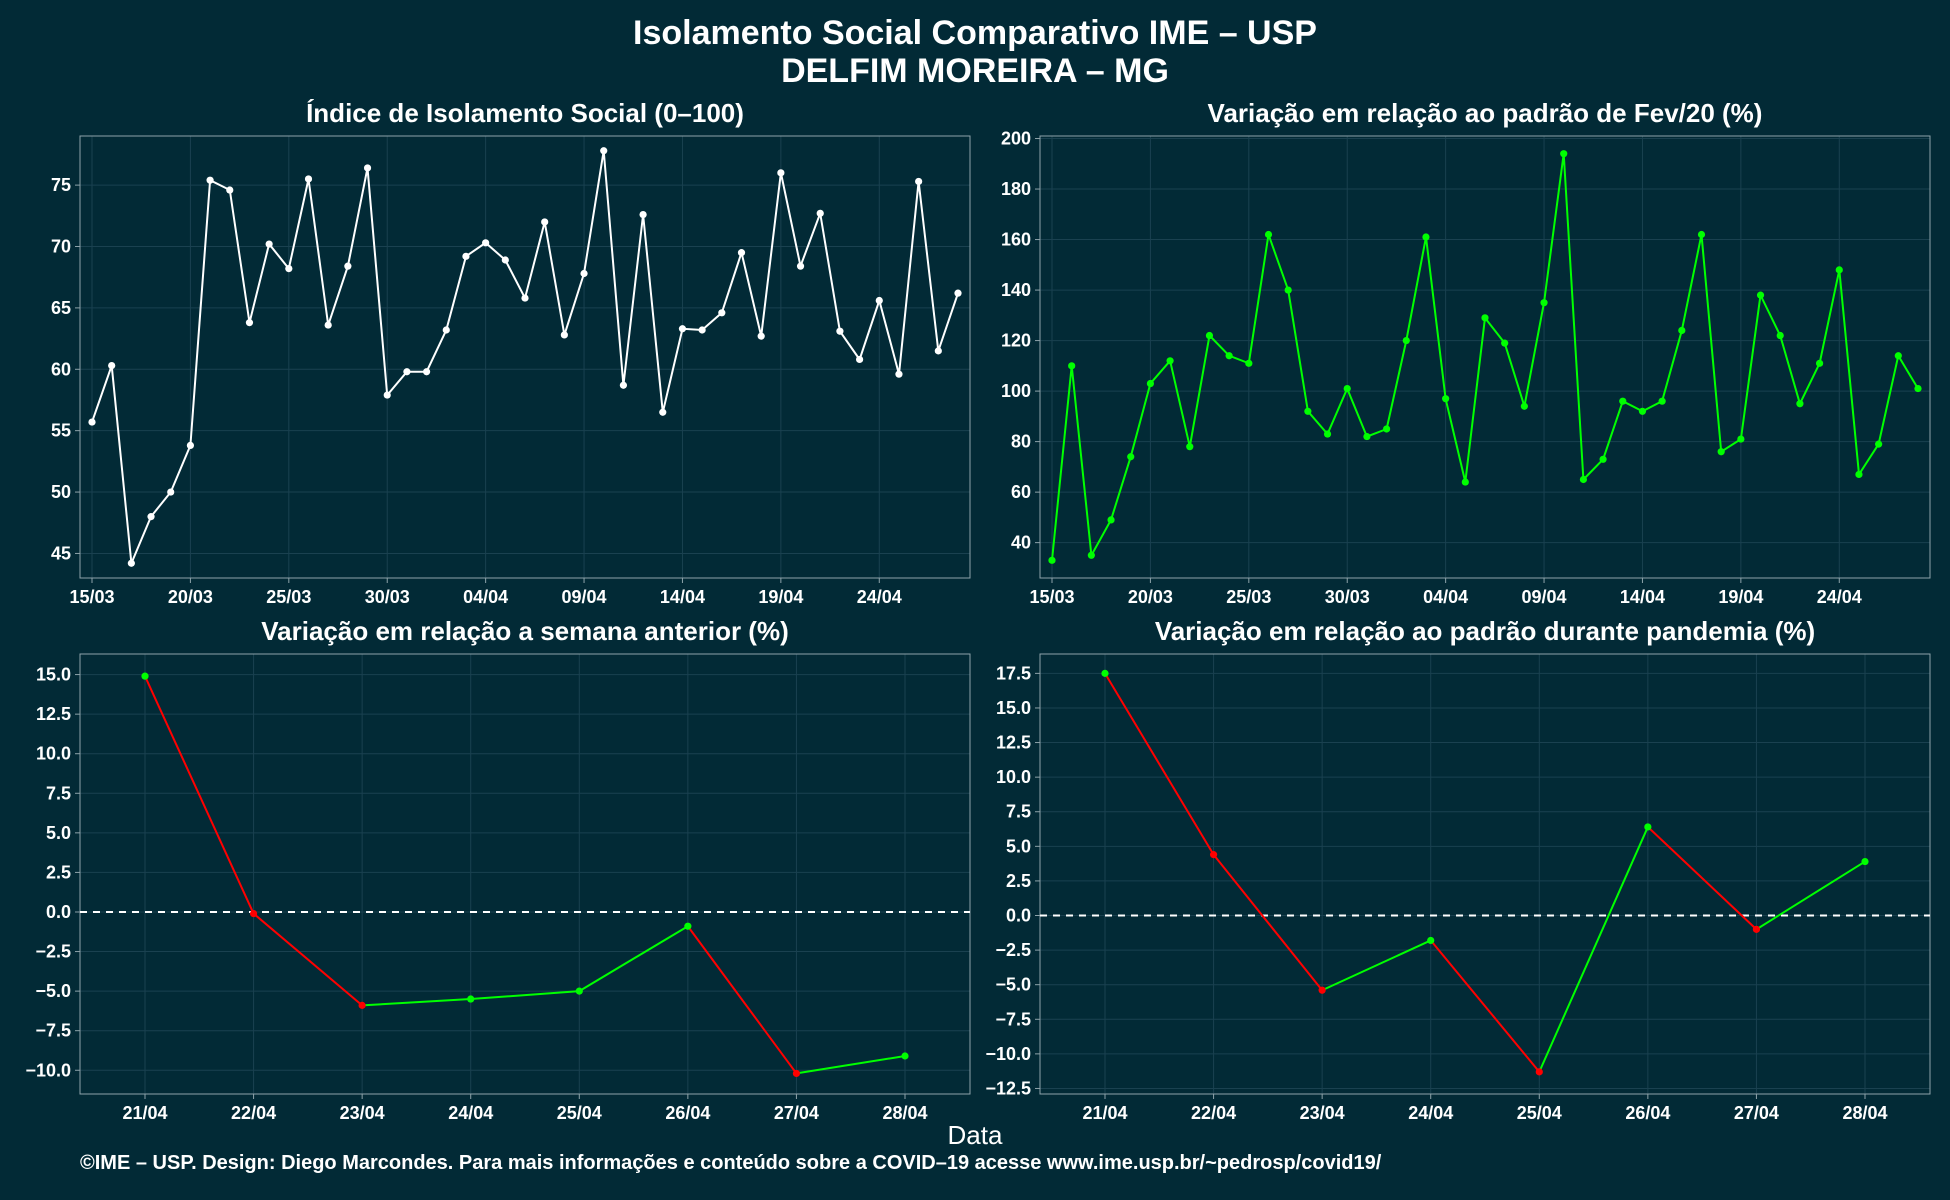 This screenshot has height=1200, width=1950. I want to click on panel2-xtick-label: 30/03, so click(1347, 597).